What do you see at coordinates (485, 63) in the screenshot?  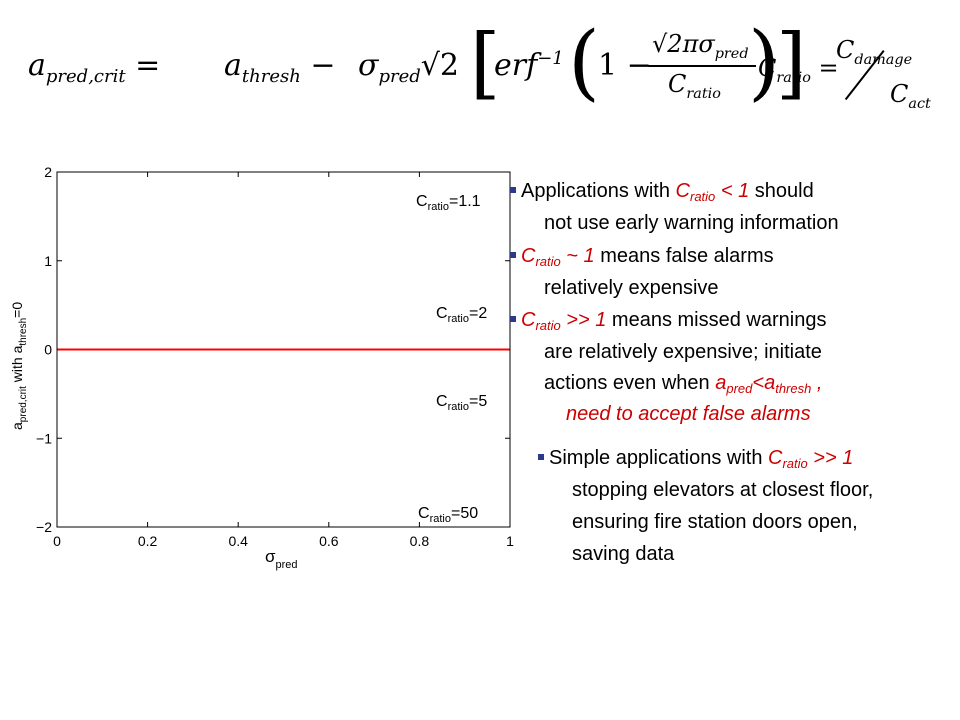 I see `formula-left-bracket: [` at bounding box center [485, 63].